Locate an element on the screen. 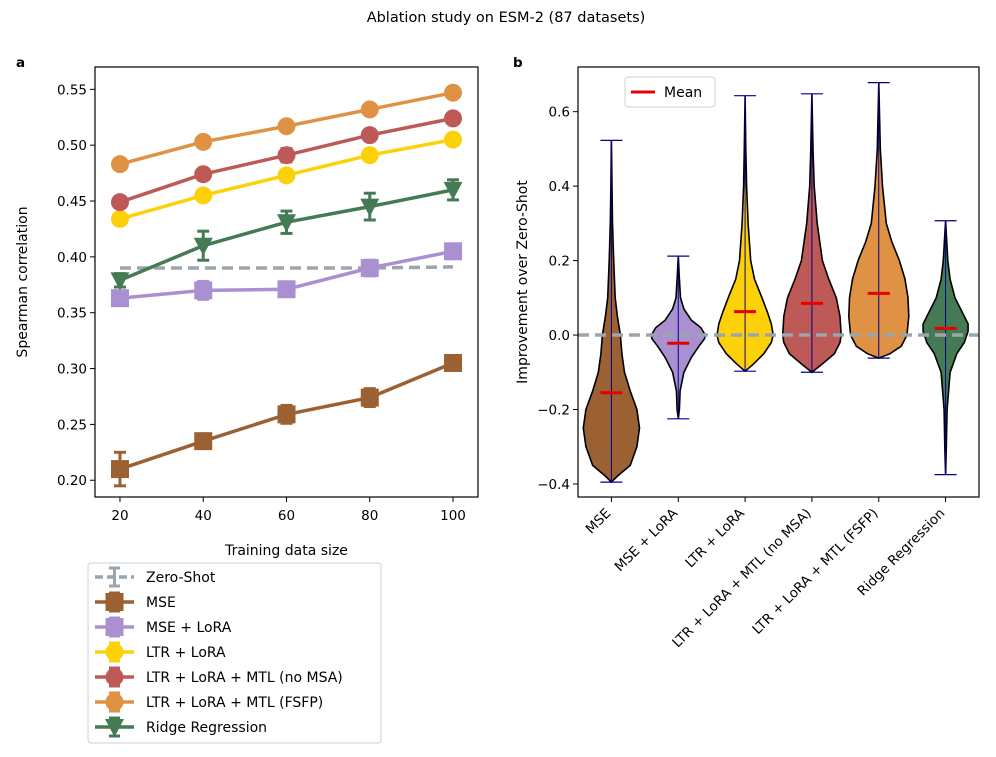 The image size is (996, 757). x-axis-label: Training data size is located at coordinates (286, 551).